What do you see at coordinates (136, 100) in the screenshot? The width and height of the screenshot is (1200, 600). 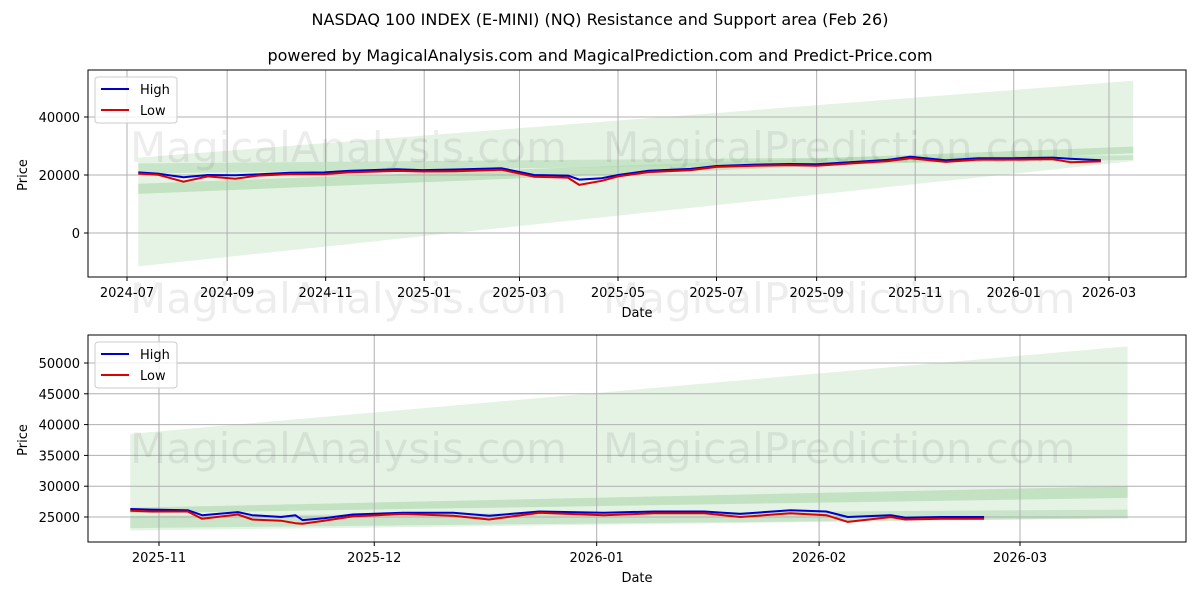 I see `top-legend: High Low` at bounding box center [136, 100].